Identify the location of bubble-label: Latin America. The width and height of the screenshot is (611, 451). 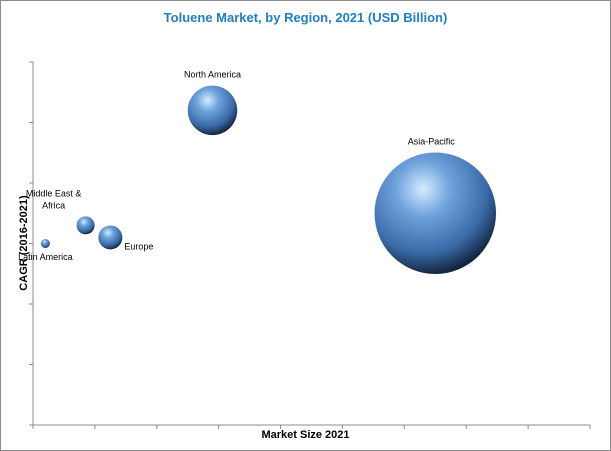
(45, 257).